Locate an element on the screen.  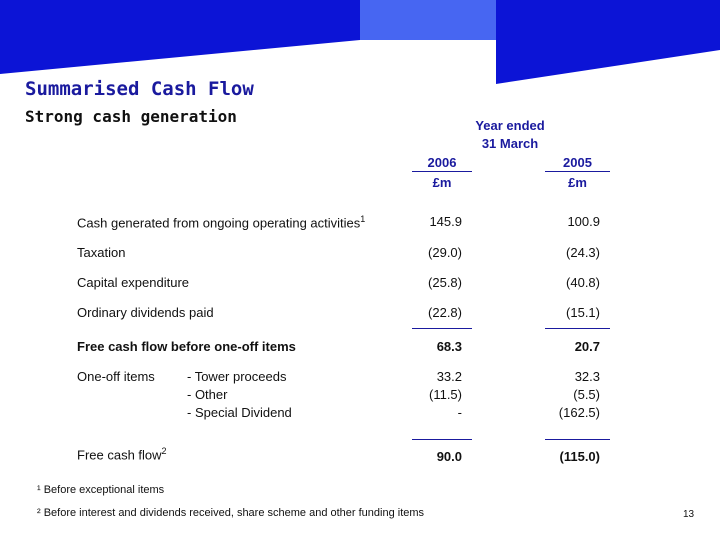
banner-middle-band is located at coordinates (428, 20).